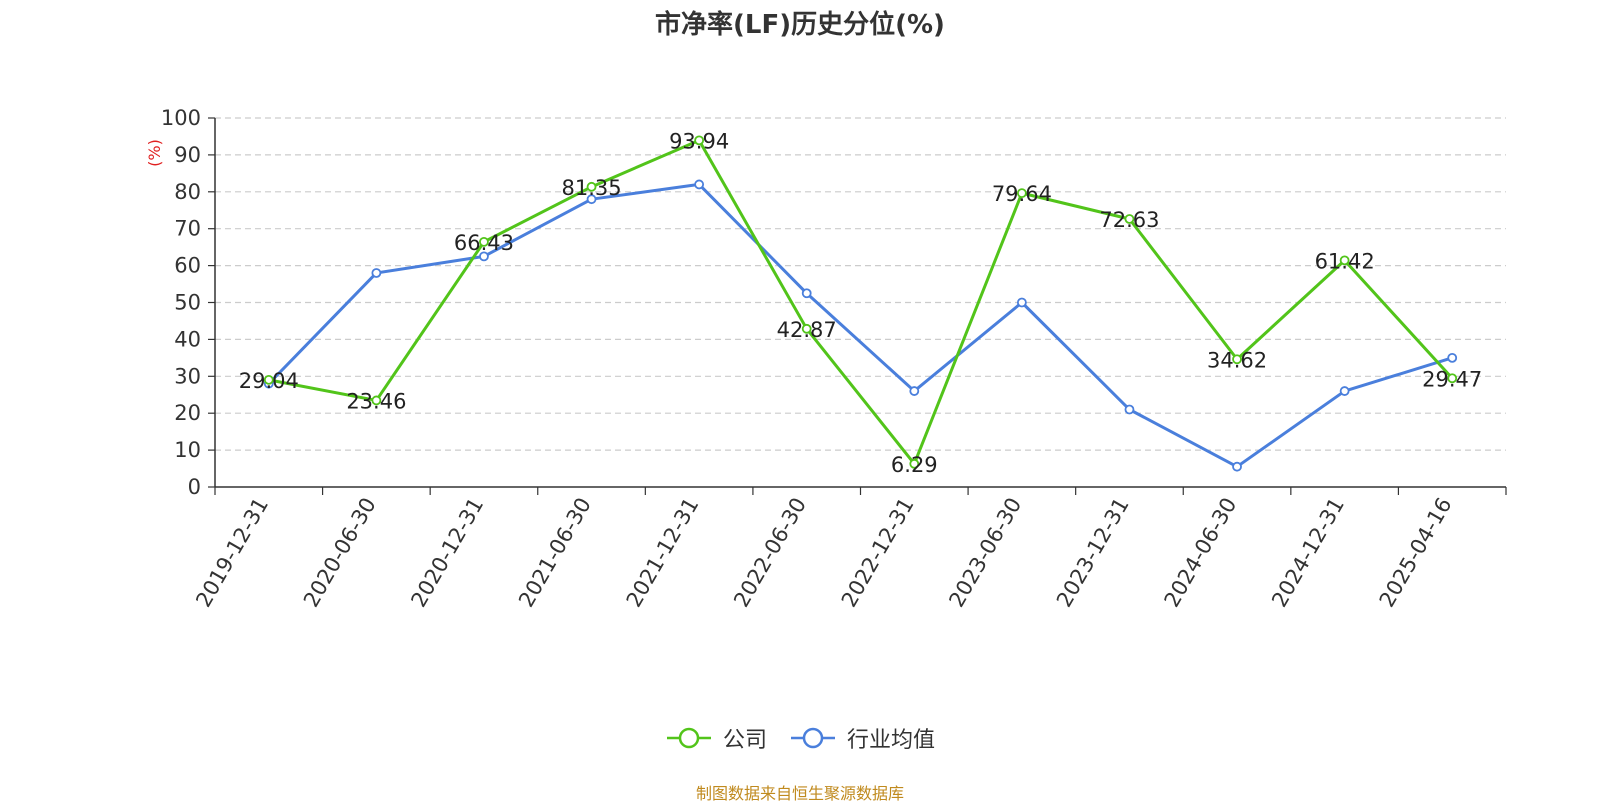 The image size is (1600, 804). I want to click on data-label: 79.64, so click(1022, 194).